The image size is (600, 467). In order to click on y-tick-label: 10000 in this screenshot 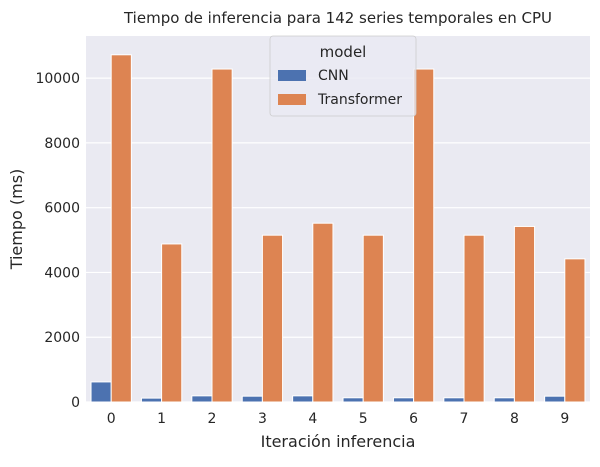, I will do `click(57, 79)`.